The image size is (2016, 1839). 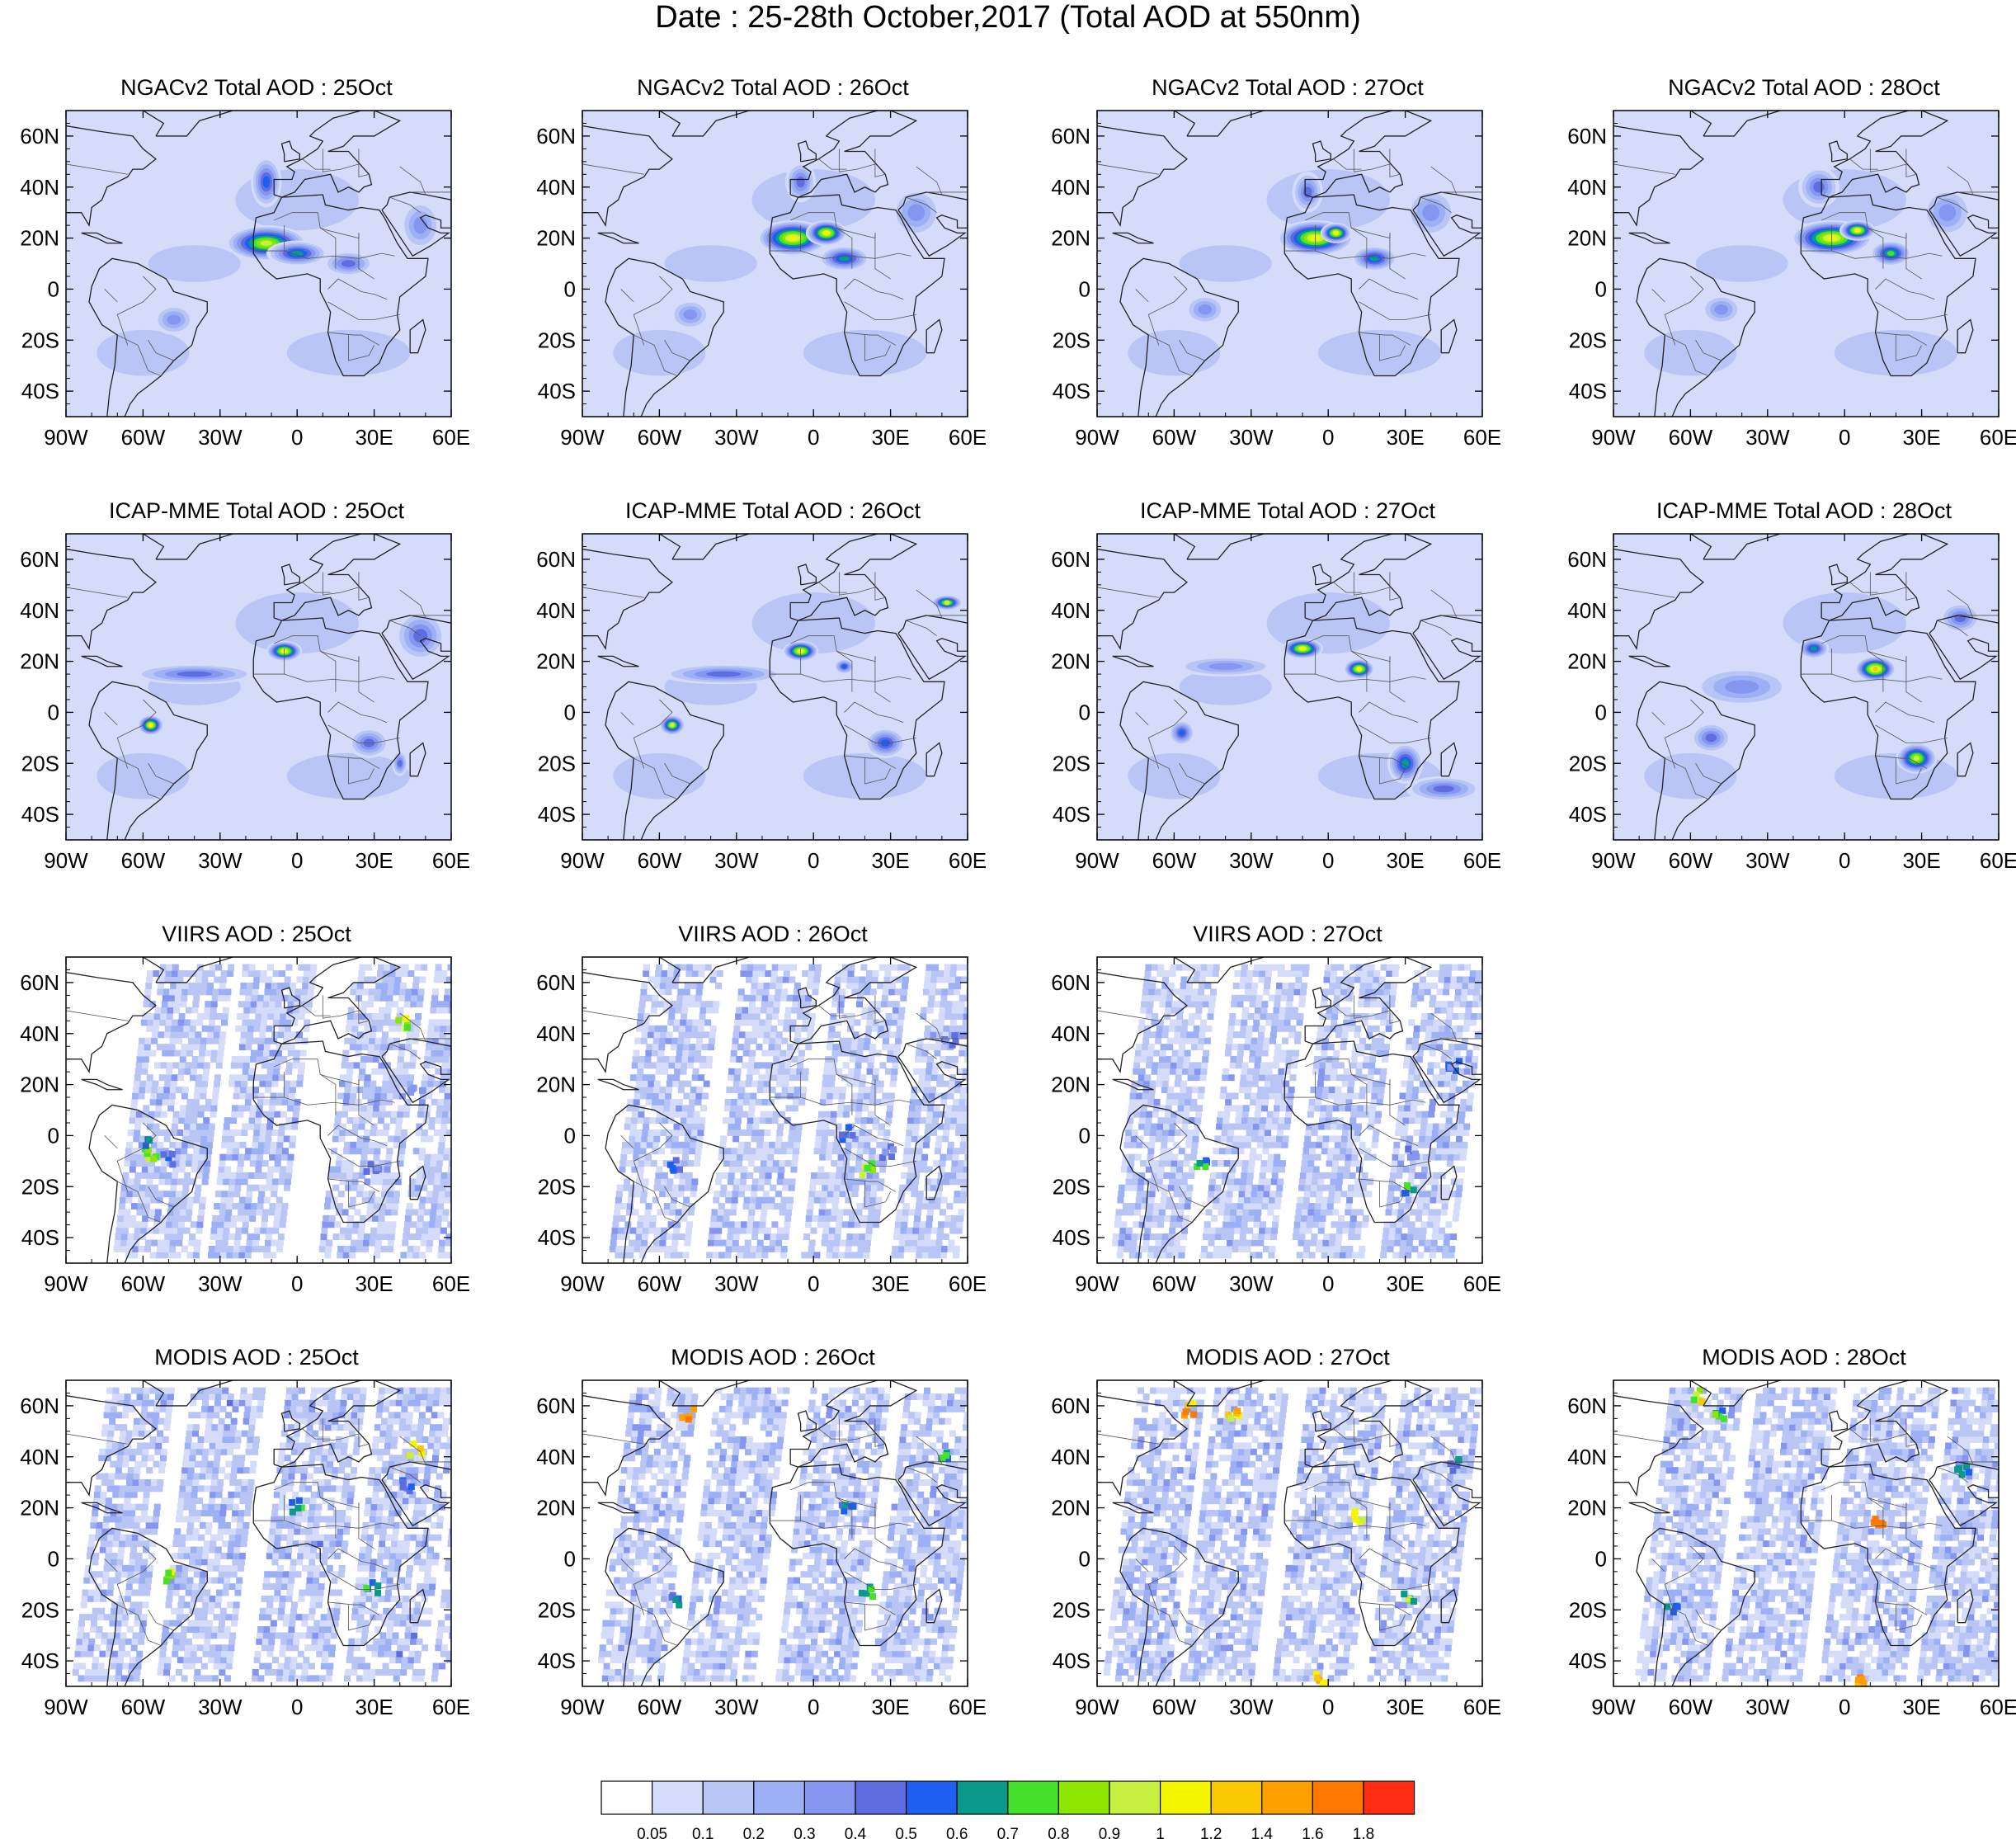 What do you see at coordinates (256, 510) in the screenshot?
I see `panel-title: ICAP-MME Total AOD : 25Oct` at bounding box center [256, 510].